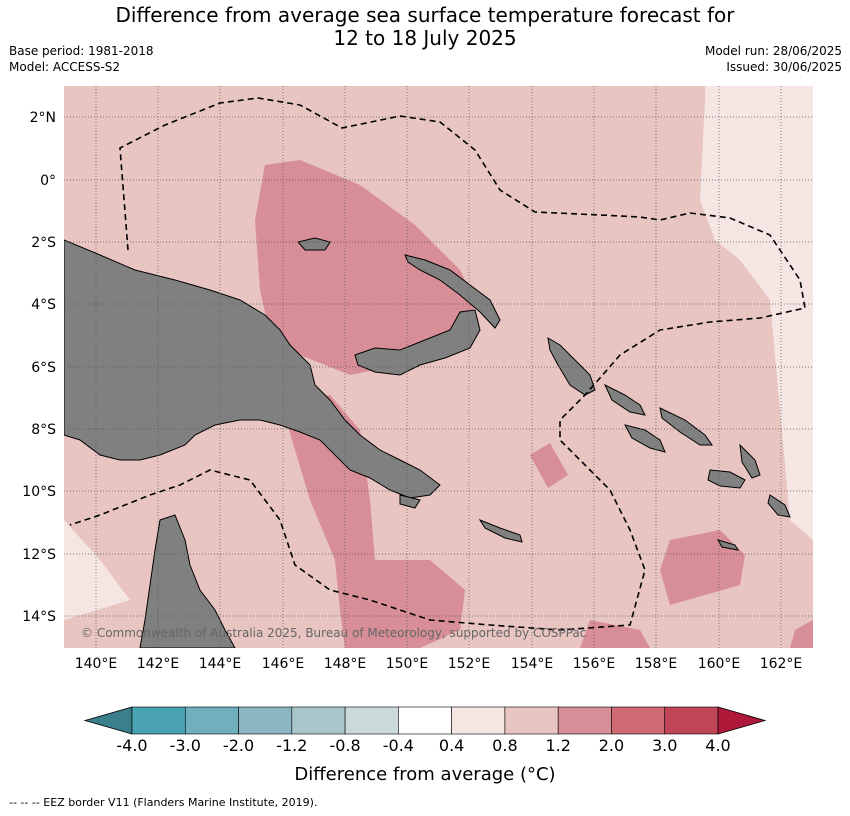 This screenshot has width=850, height=816. I want to click on lon-label: 152°E, so click(469, 664).